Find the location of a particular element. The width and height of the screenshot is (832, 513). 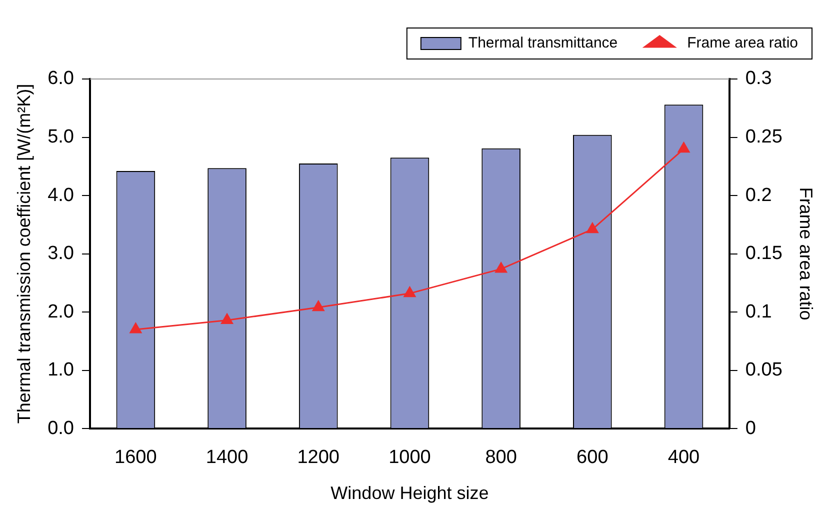

x-tick-label: 400 is located at coordinates (684, 457).